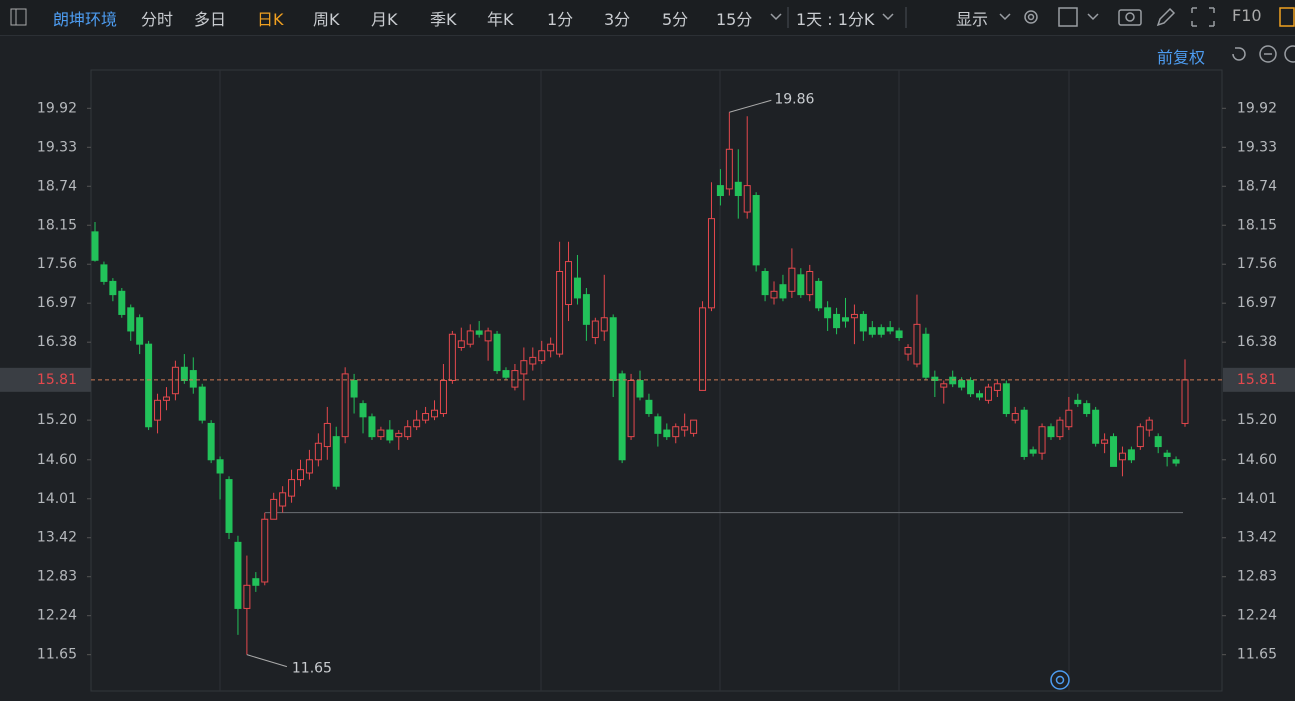  I want to click on period: 季K, so click(443, 19).